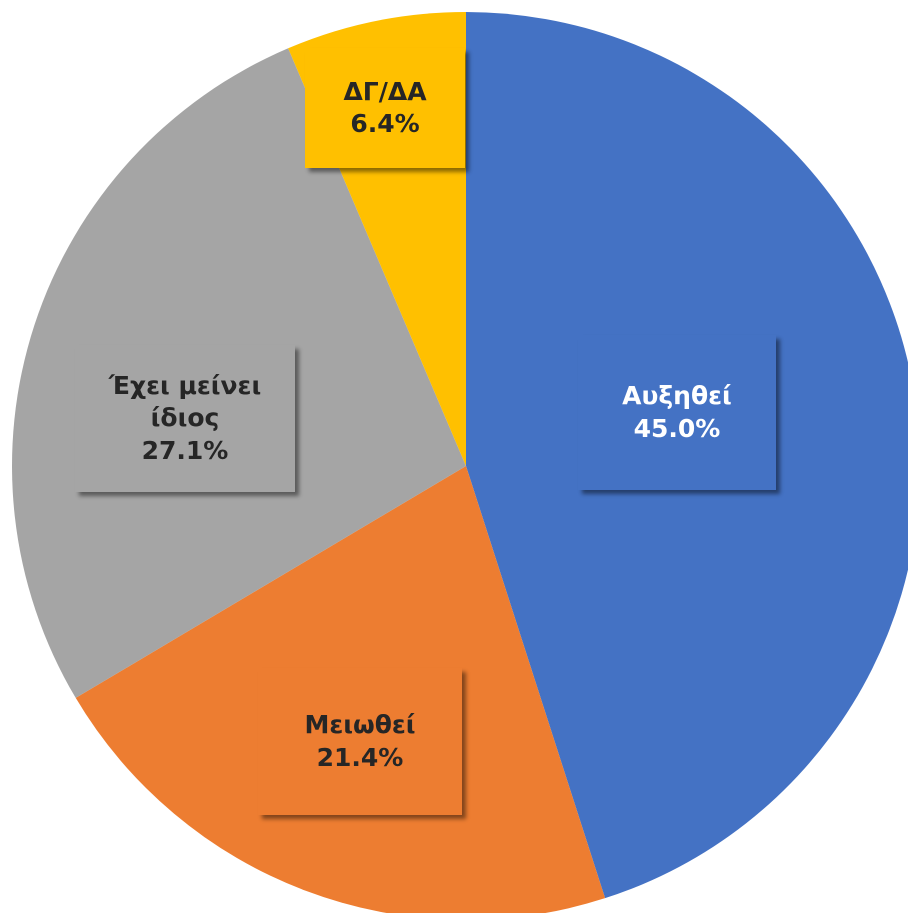 The image size is (908, 913). What do you see at coordinates (385, 91) in the screenshot?
I see `category-label: ΔΓ/ΔΑ` at bounding box center [385, 91].